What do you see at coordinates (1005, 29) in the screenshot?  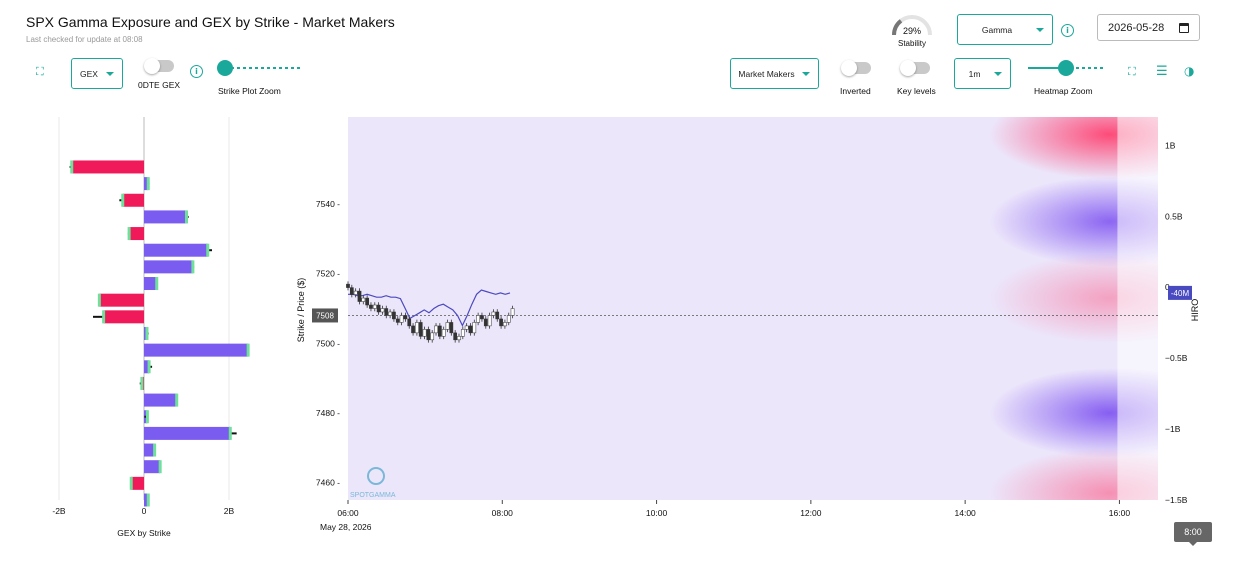 I see `metric-select: Gamma` at bounding box center [1005, 29].